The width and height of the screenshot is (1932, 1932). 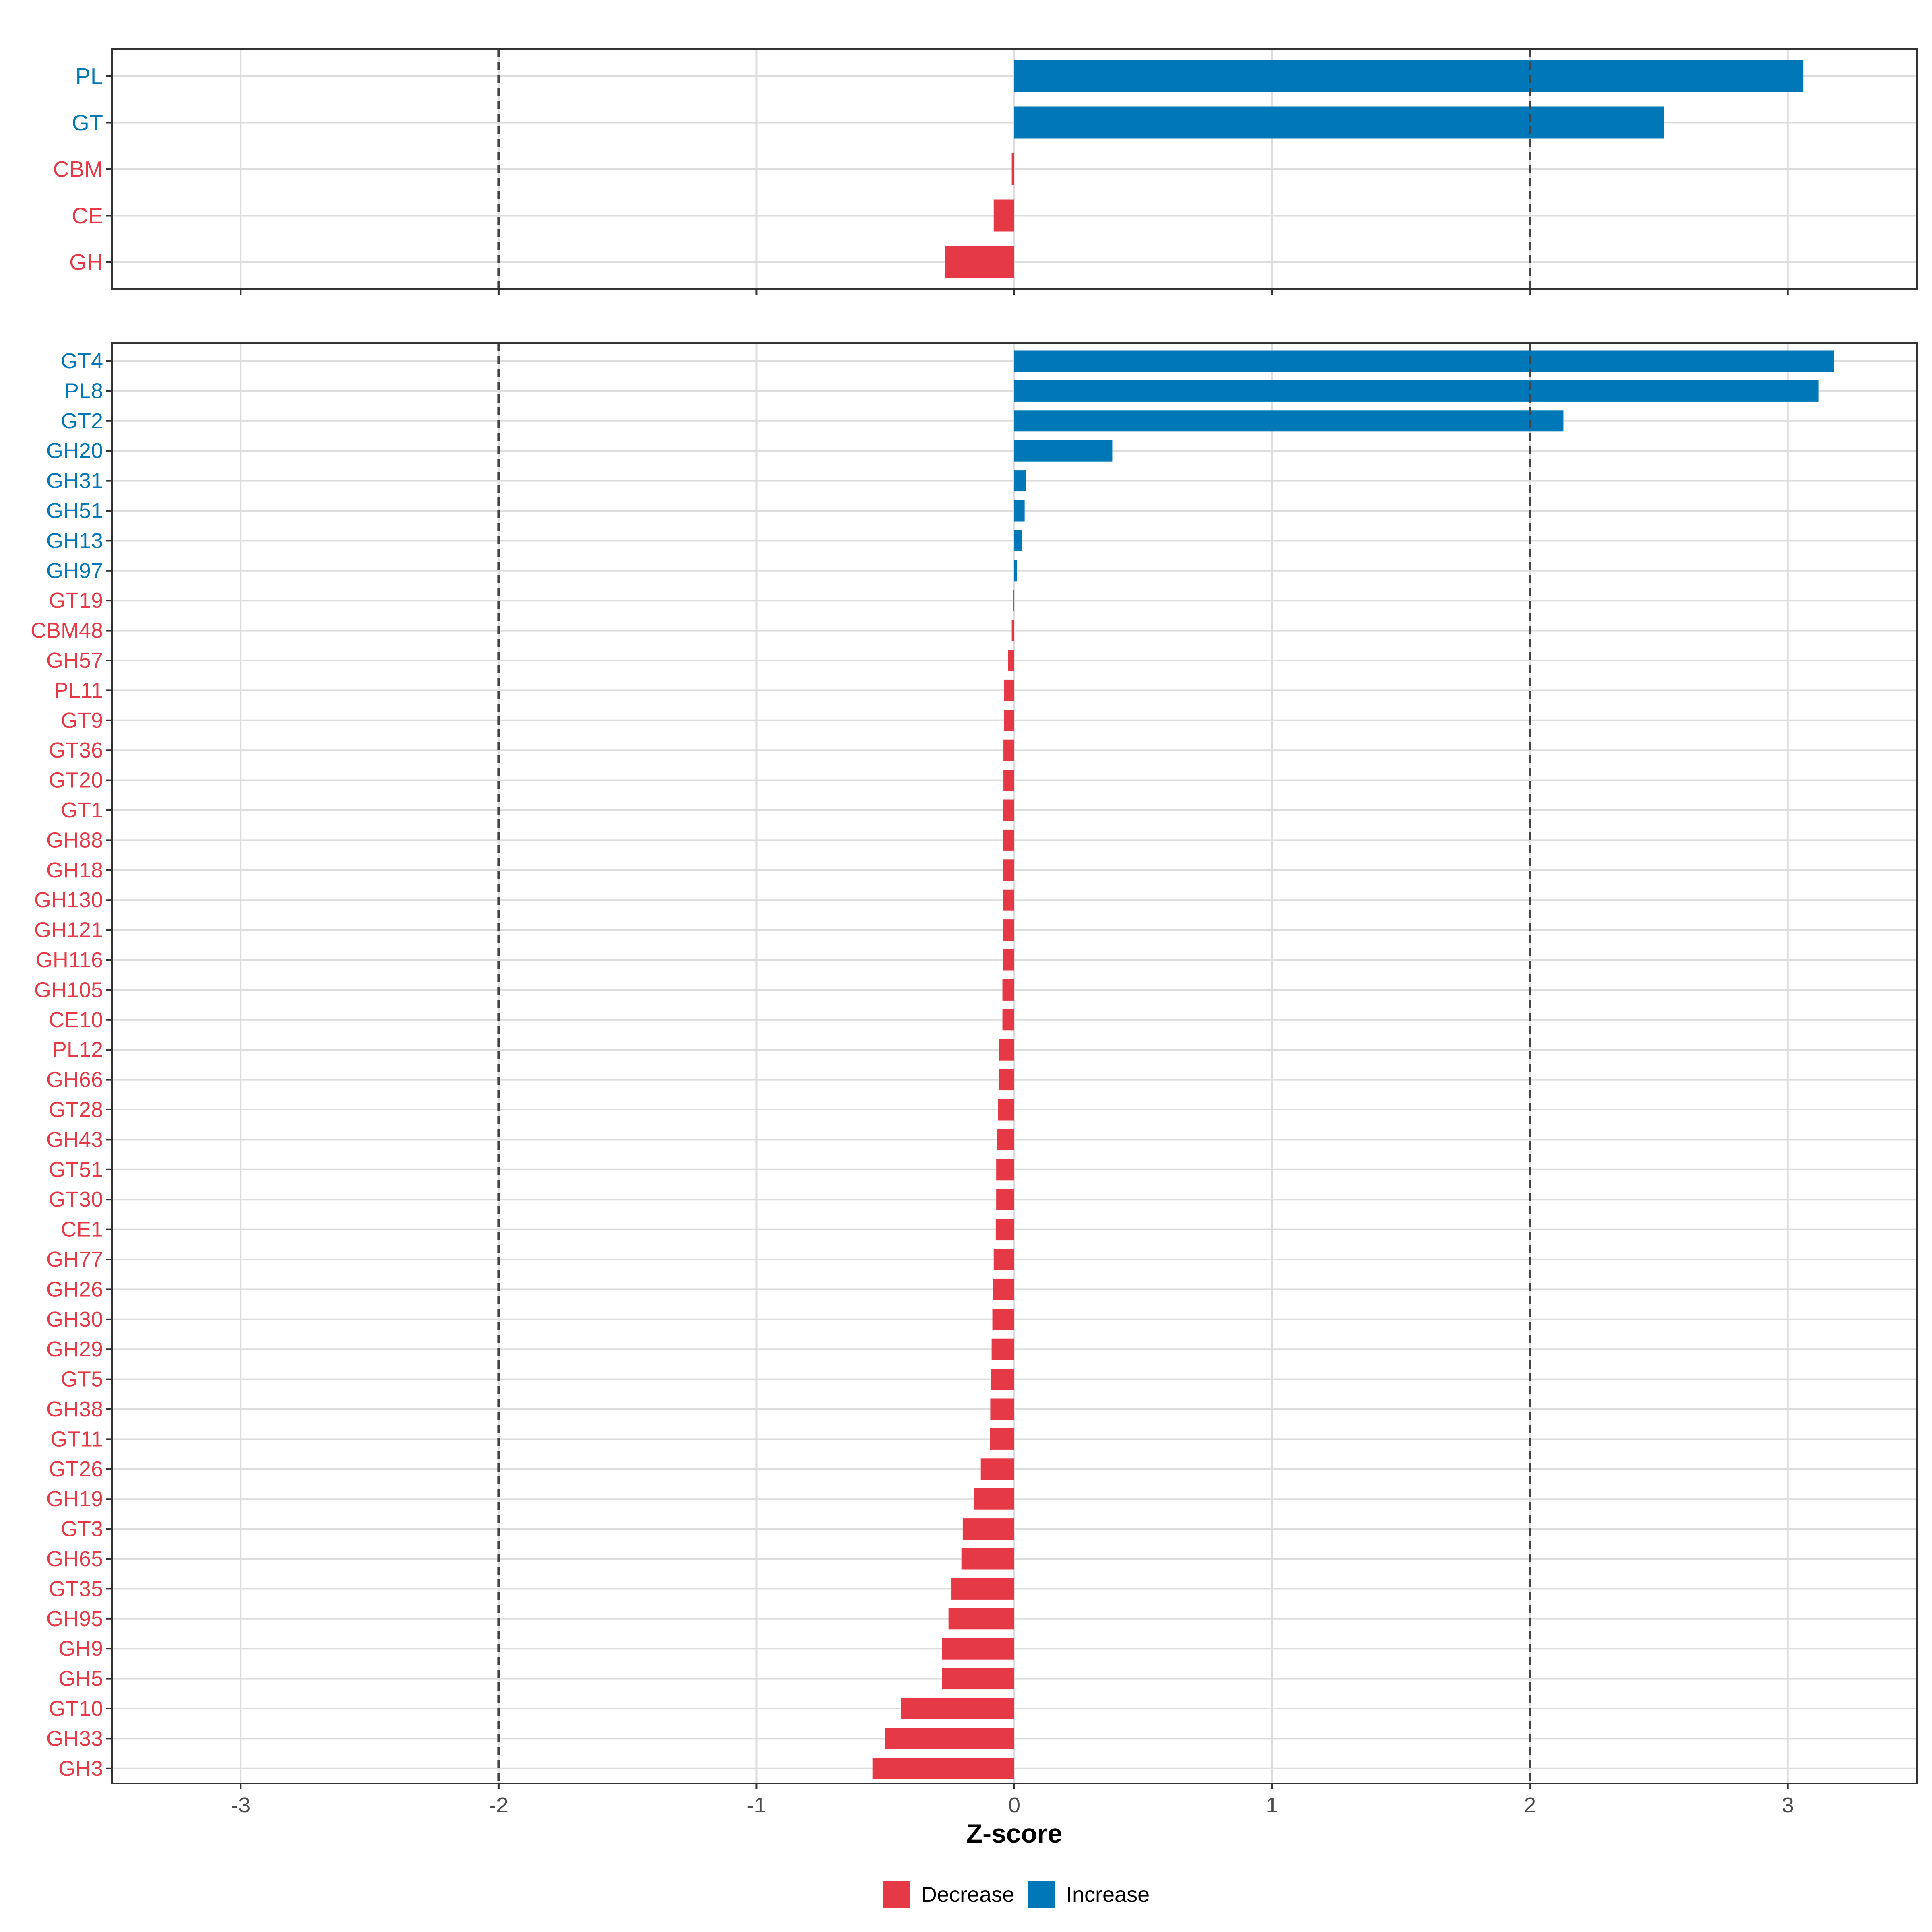 I want to click on bar-gh29, so click(x=1002, y=1349).